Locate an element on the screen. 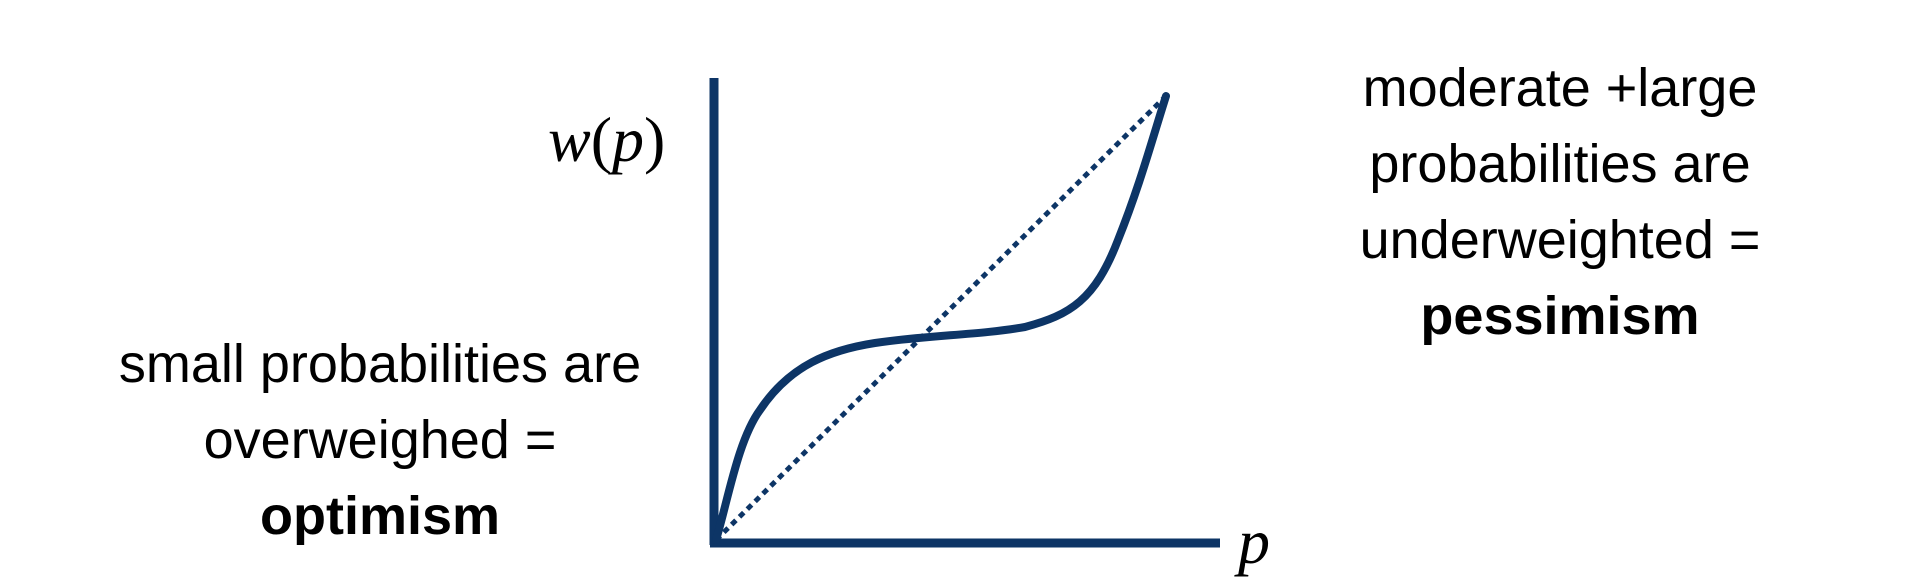 Image resolution: width=1924 pixels, height=577 pixels. y-axis-label-function: w is located at coordinates (569, 139).